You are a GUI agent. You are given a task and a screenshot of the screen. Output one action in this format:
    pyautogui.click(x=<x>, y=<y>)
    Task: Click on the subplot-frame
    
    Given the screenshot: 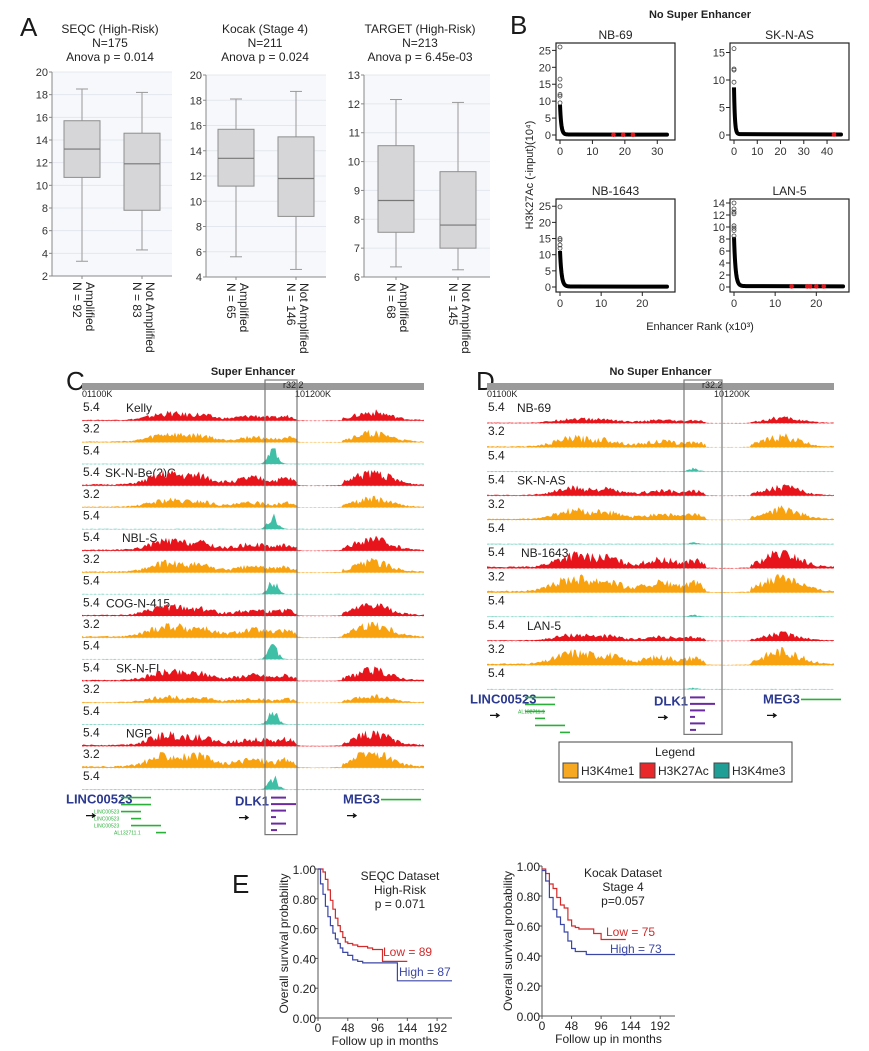 What is the action you would take?
    pyautogui.click(x=615, y=245)
    